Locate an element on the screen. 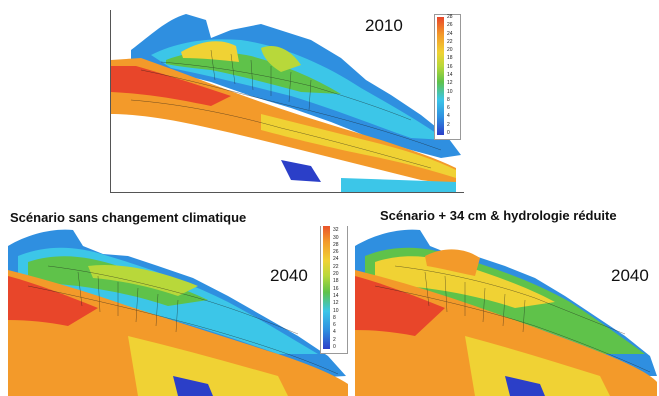 The width and height of the screenshot is (659, 396). left-green-zone is located at coordinates (118, 281).